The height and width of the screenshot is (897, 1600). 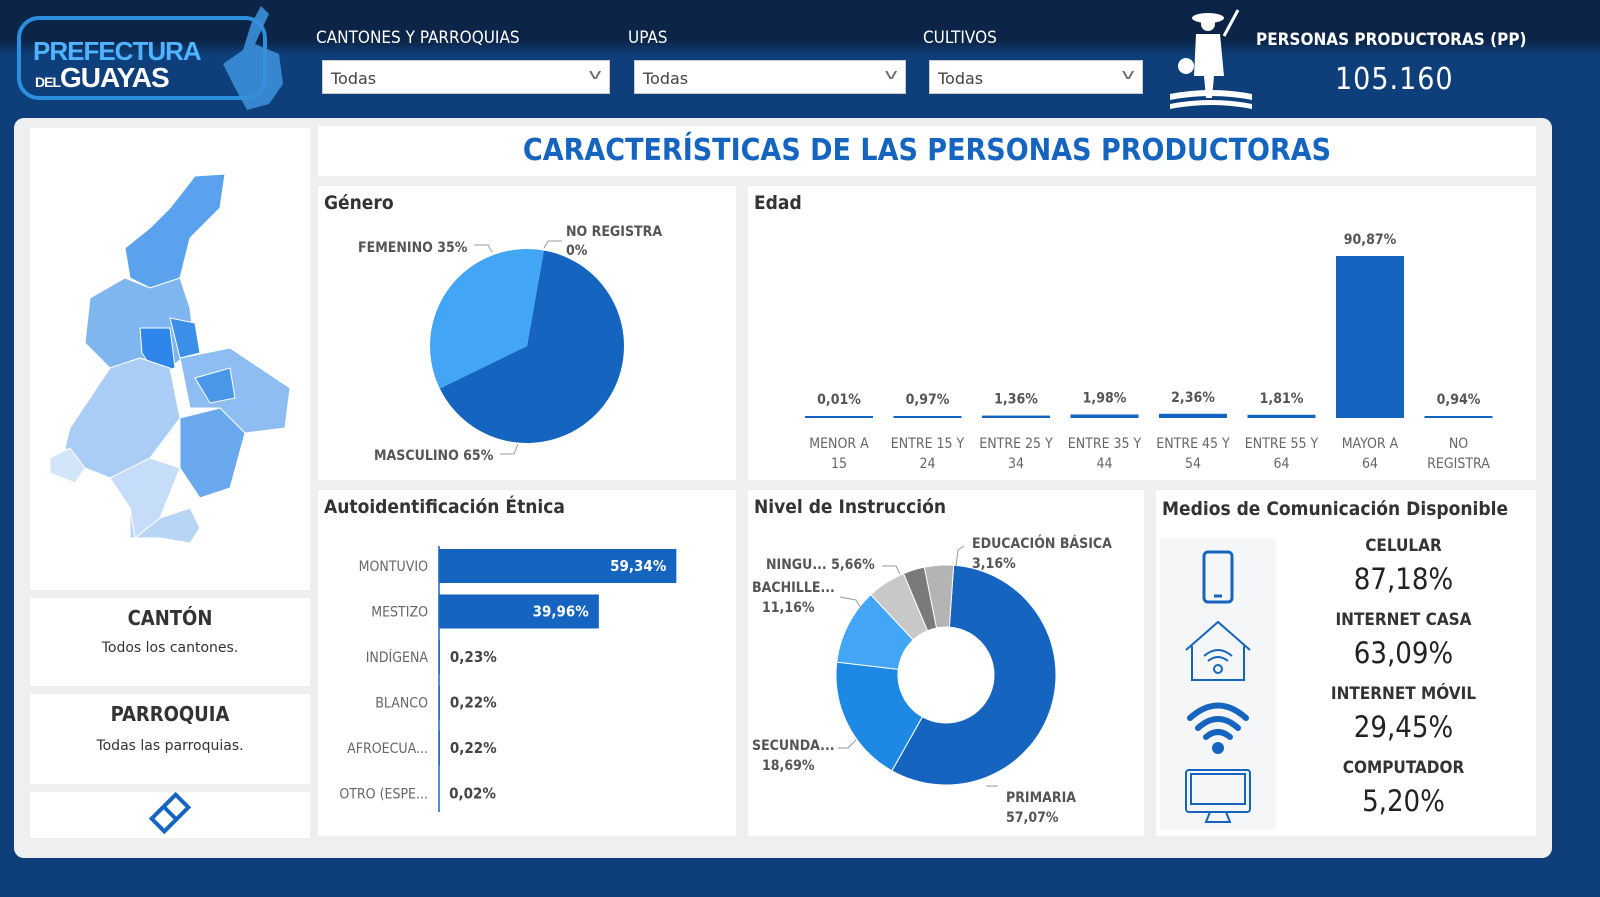 What do you see at coordinates (1193, 398) in the screenshot?
I see `bar-label: 2,36%` at bounding box center [1193, 398].